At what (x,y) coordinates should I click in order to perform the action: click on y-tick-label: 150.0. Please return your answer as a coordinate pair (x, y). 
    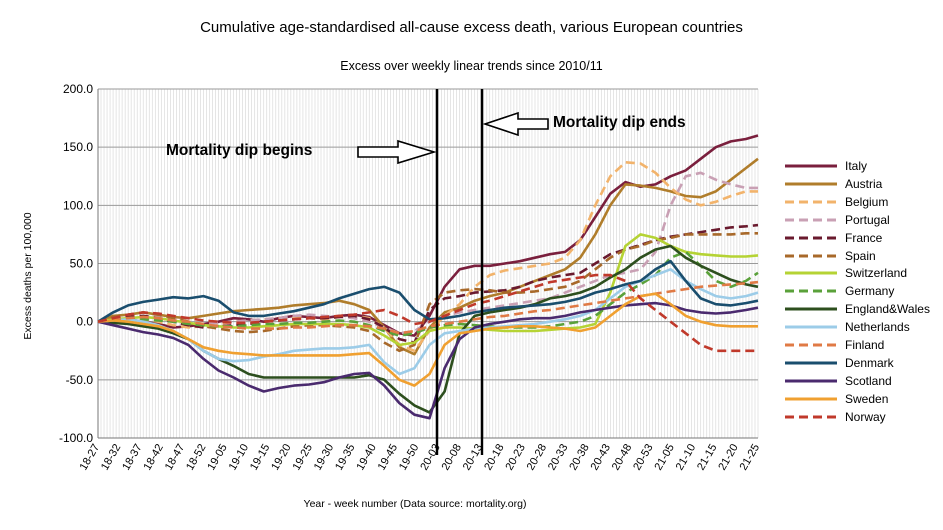
    Looking at the image, I should click on (78, 147).